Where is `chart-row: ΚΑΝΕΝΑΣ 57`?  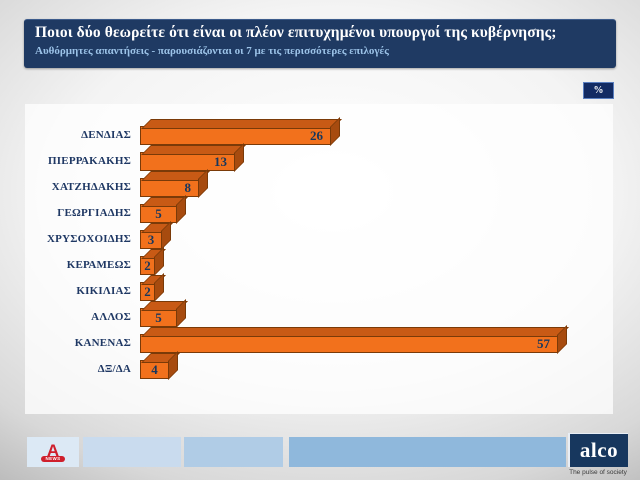
chart-row: ΚΑΝΕΝΑΣ 57 is located at coordinates (319, 343).